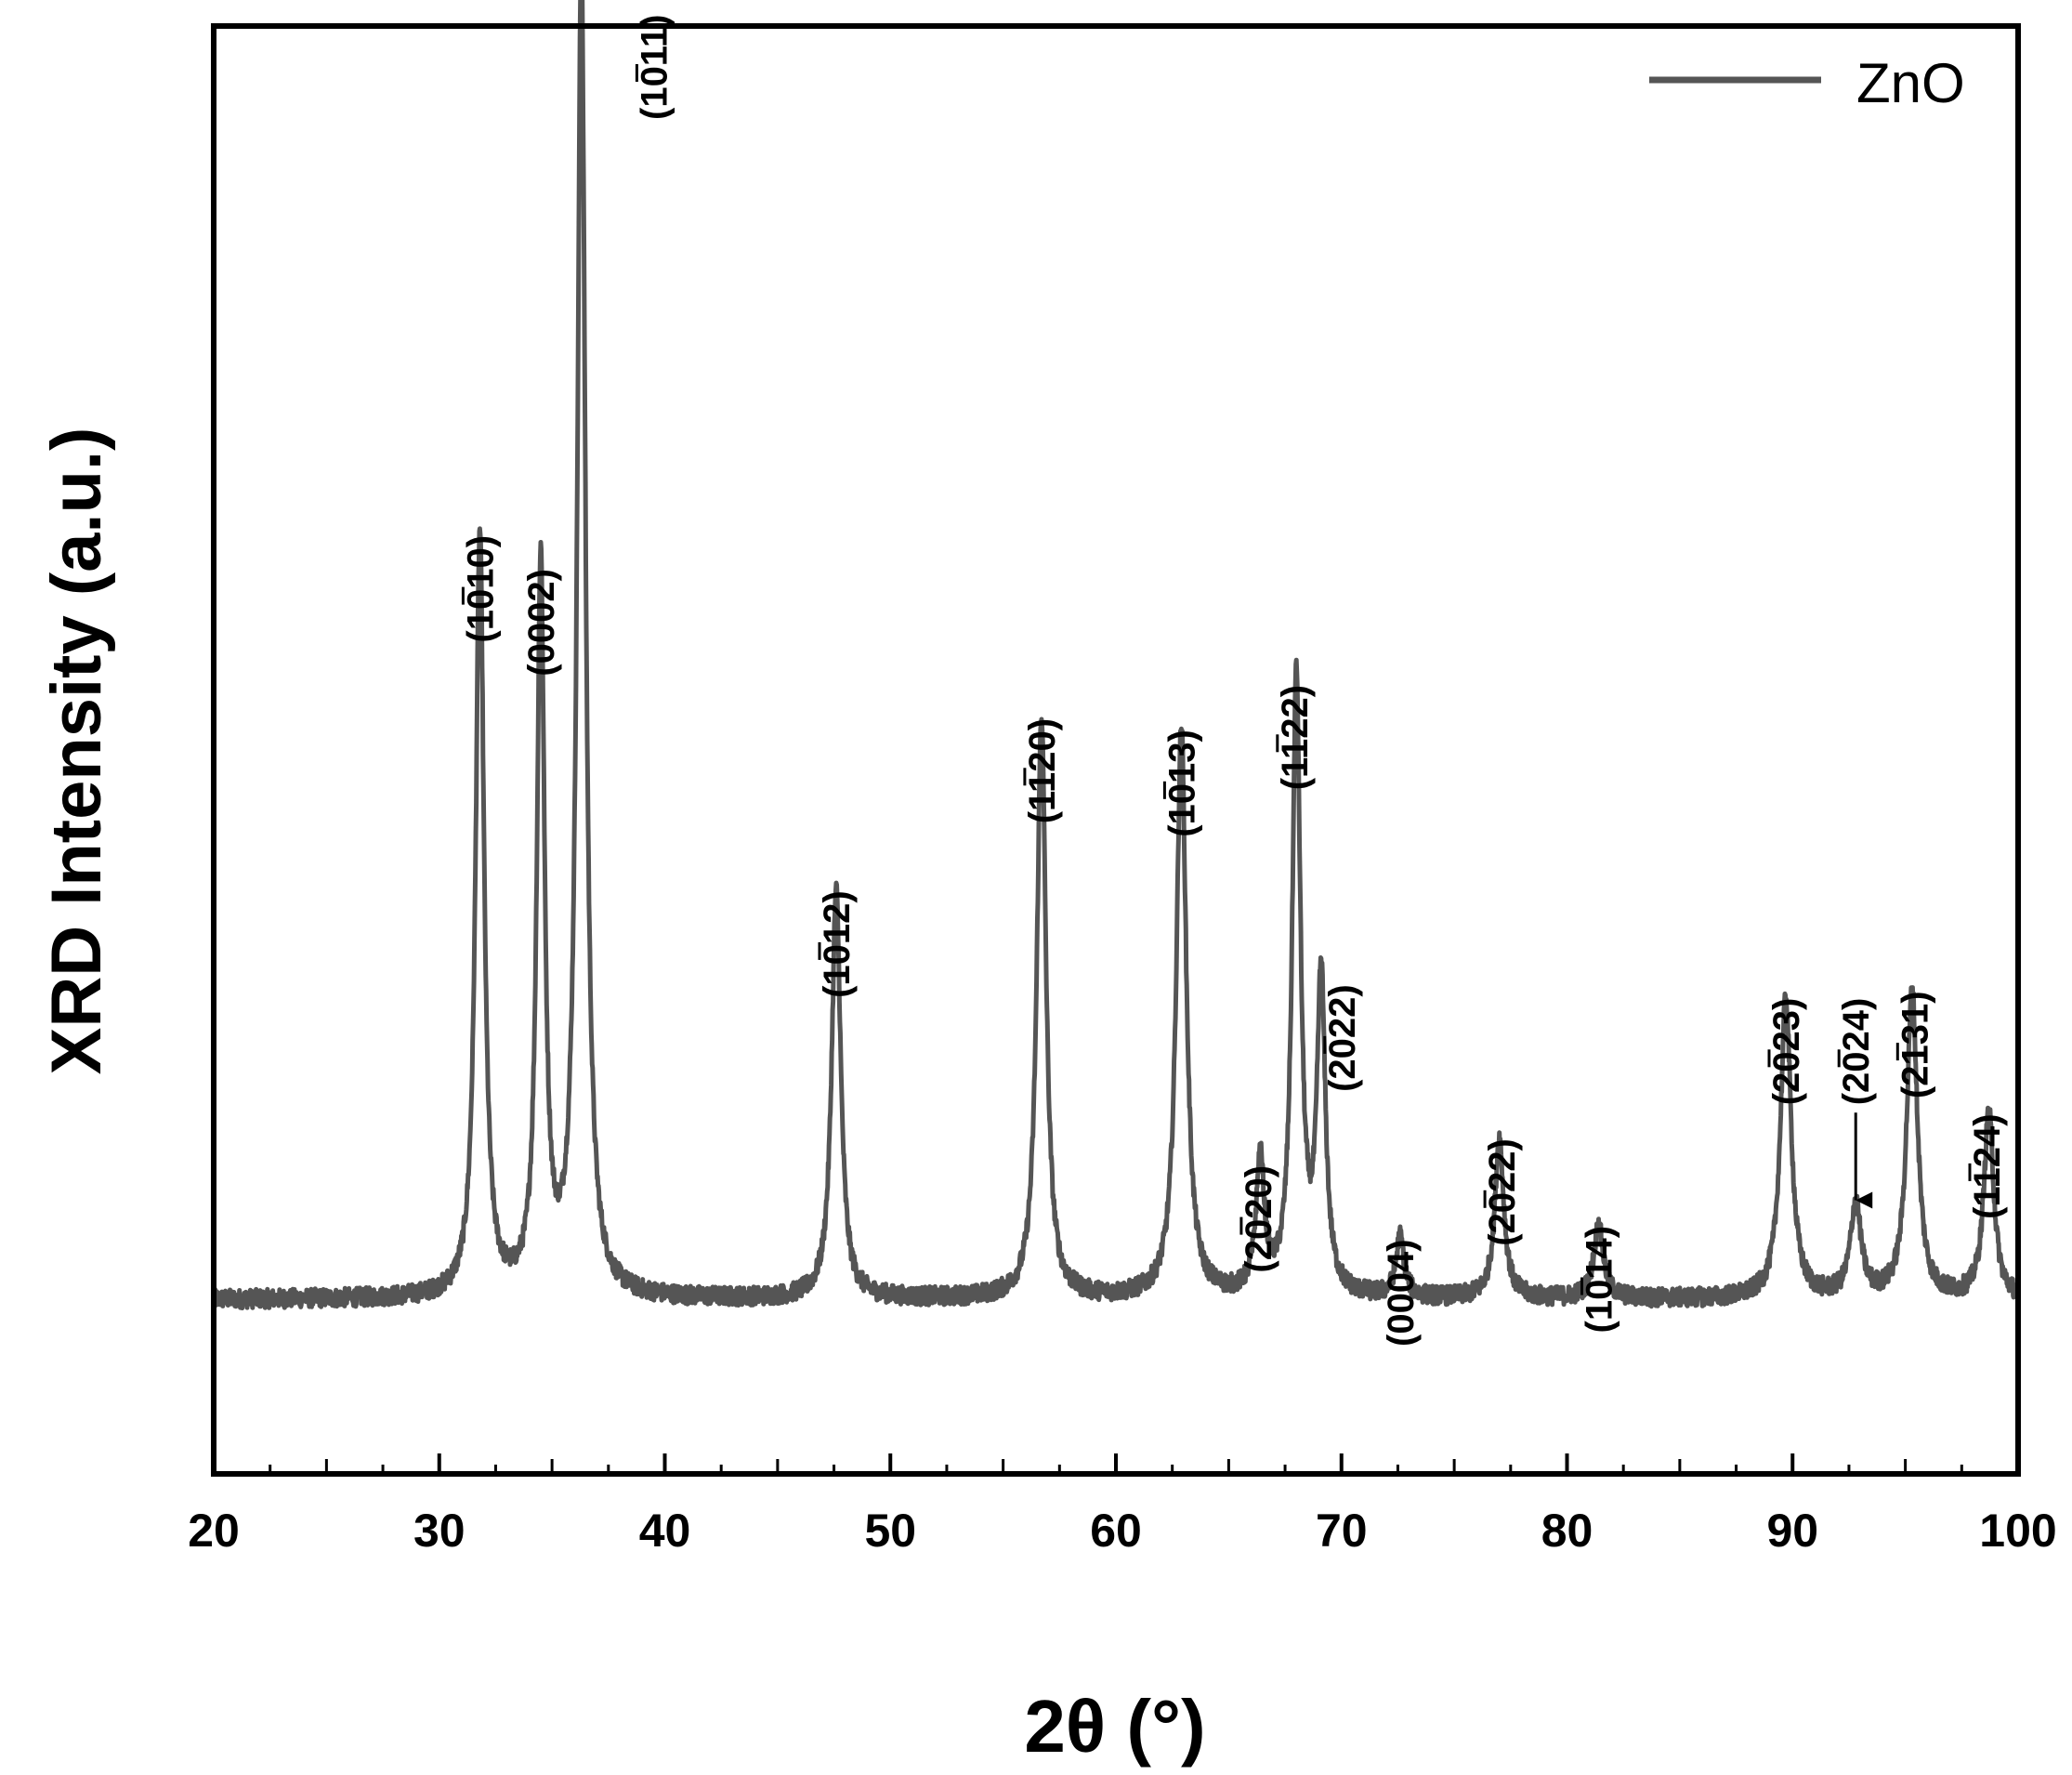 The image size is (2072, 1775). Describe the element at coordinates (1114, 1726) in the screenshot. I see `x-axis-title: 2θ (°)` at that location.